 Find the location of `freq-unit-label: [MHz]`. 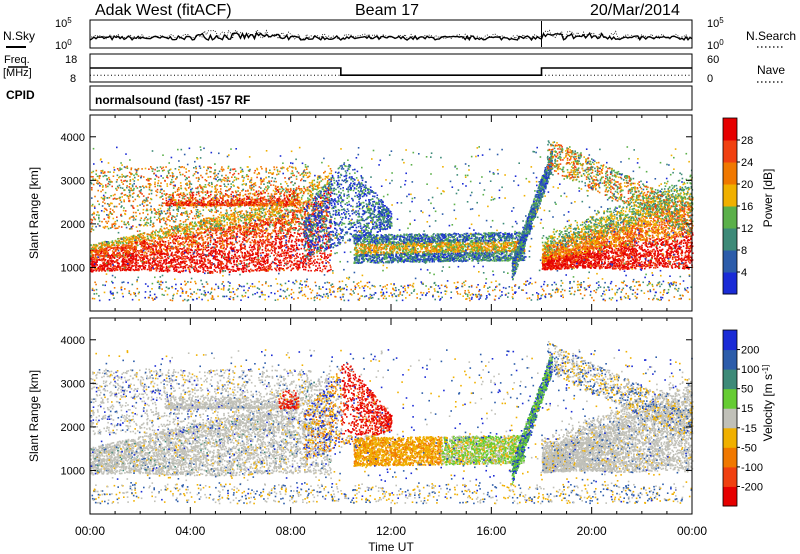

freq-unit-label: [MHz] is located at coordinates (17, 73).